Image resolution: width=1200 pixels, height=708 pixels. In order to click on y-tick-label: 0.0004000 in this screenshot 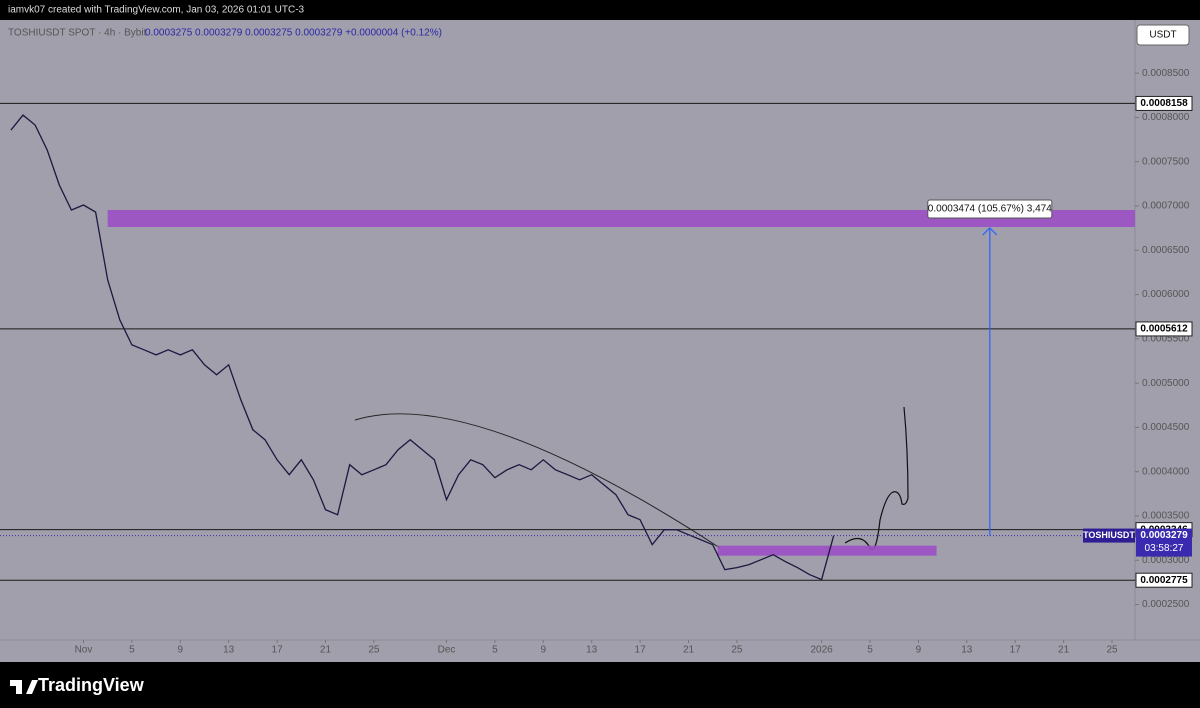, I will do `click(1166, 471)`.